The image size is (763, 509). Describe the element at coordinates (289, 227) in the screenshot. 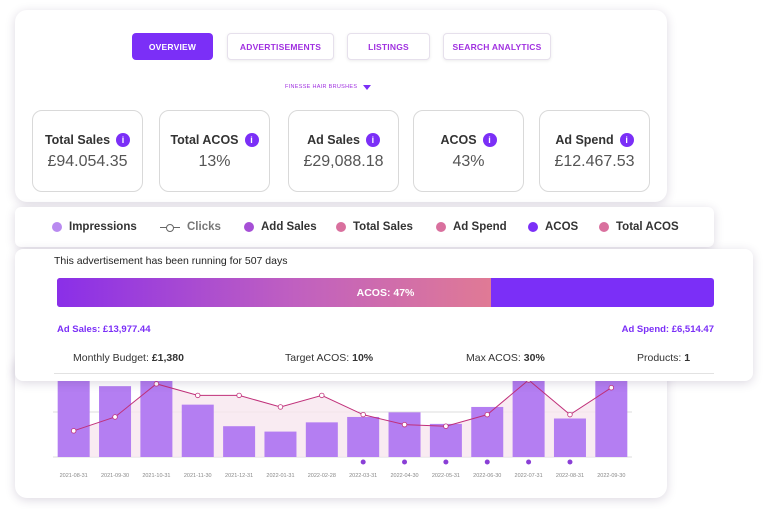

I see `legend-label: Add Sales` at that location.